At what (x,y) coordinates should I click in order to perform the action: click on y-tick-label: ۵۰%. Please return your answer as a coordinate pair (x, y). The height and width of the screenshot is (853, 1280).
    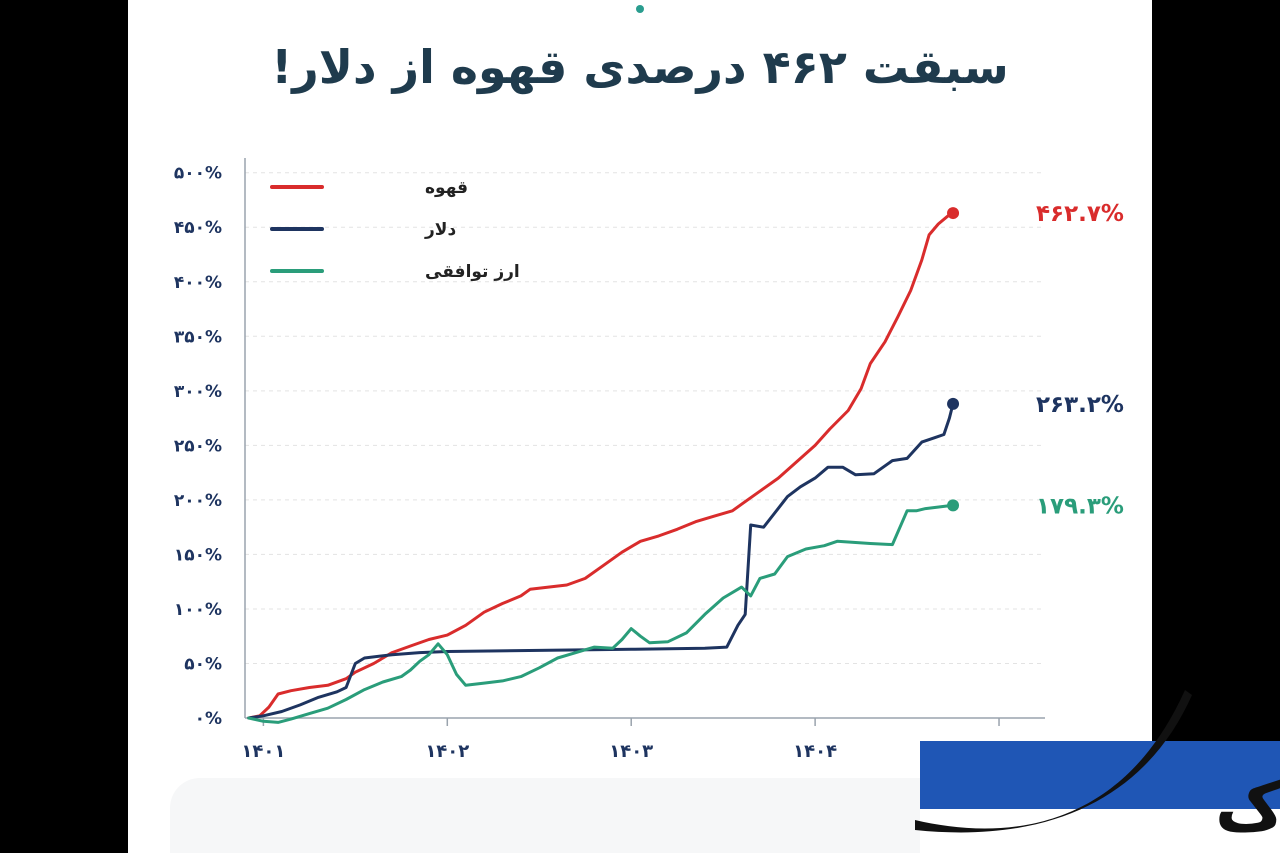
    Looking at the image, I should click on (203, 664).